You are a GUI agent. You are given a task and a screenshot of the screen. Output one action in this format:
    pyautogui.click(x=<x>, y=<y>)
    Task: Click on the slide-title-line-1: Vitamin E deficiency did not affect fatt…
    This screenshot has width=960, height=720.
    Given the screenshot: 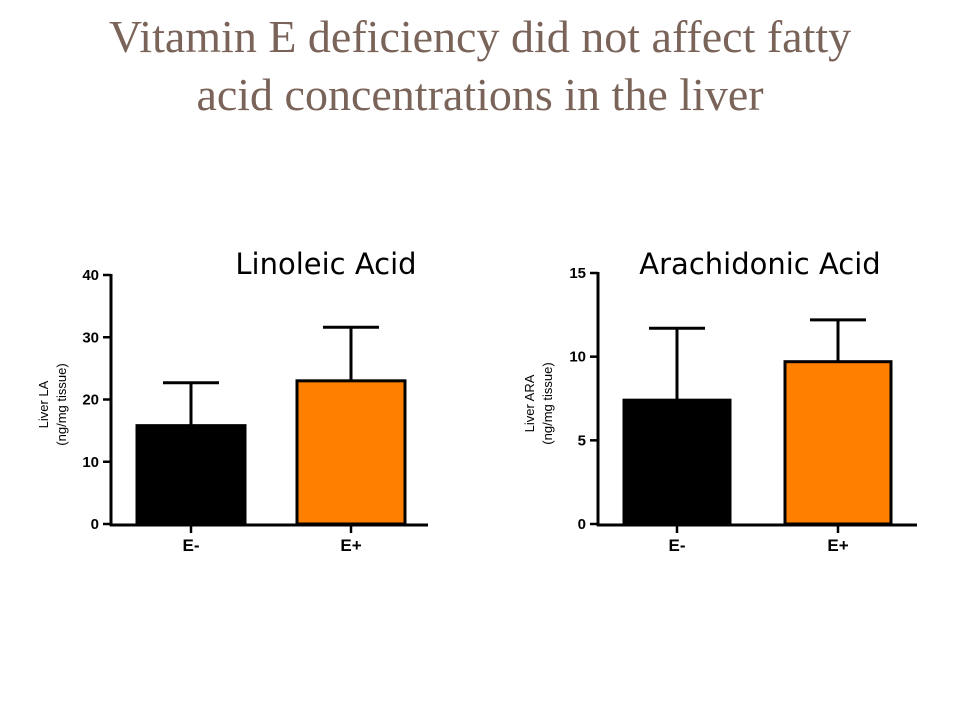 What is the action you would take?
    pyautogui.click(x=480, y=36)
    